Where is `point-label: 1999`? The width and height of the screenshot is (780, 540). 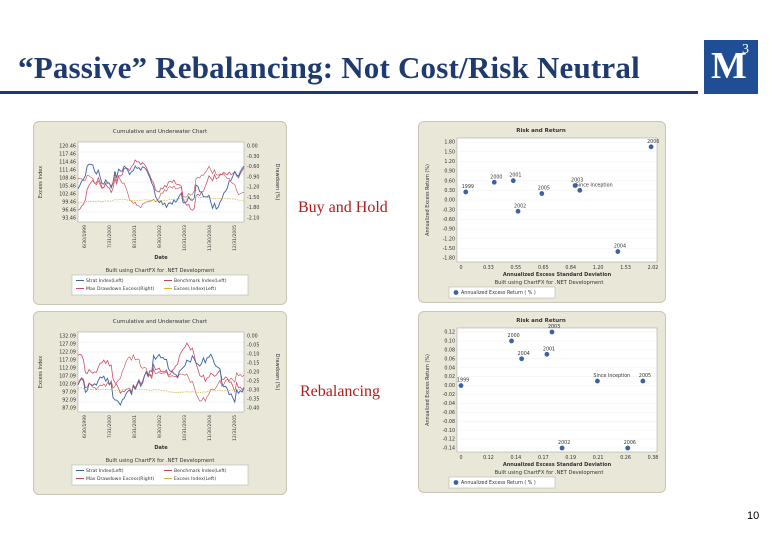 point-label: 1999 is located at coordinates (468, 187).